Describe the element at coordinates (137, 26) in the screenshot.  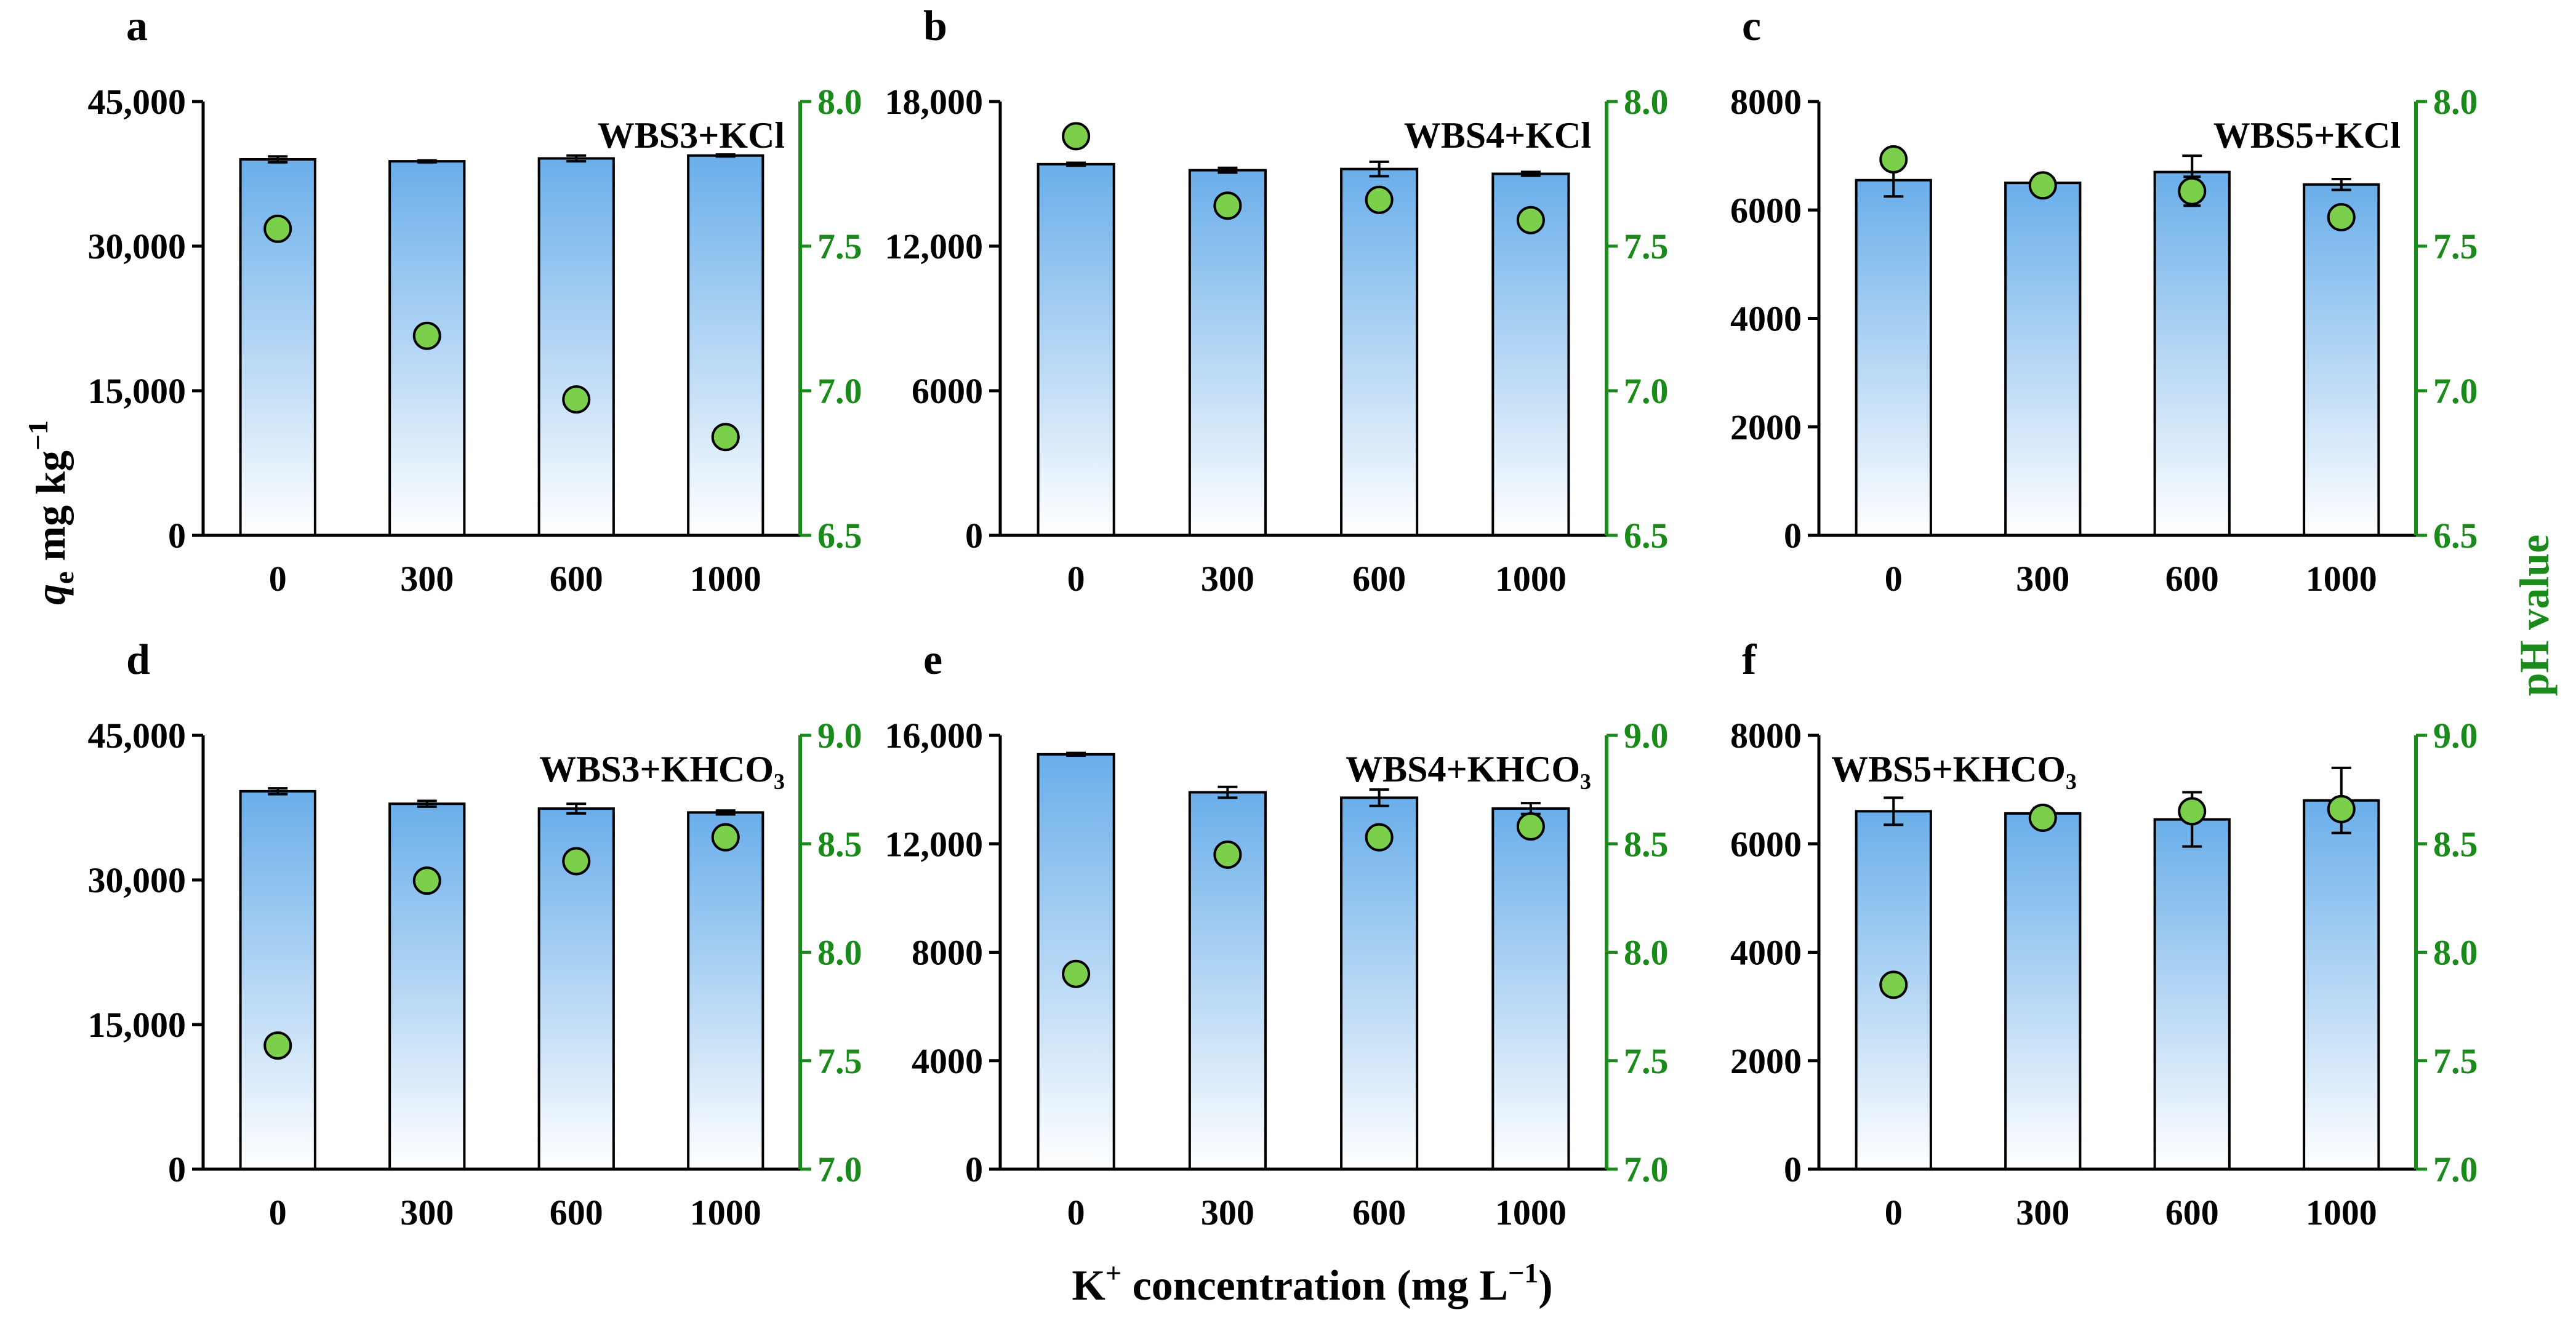
I see `panel-letter: a` at that location.